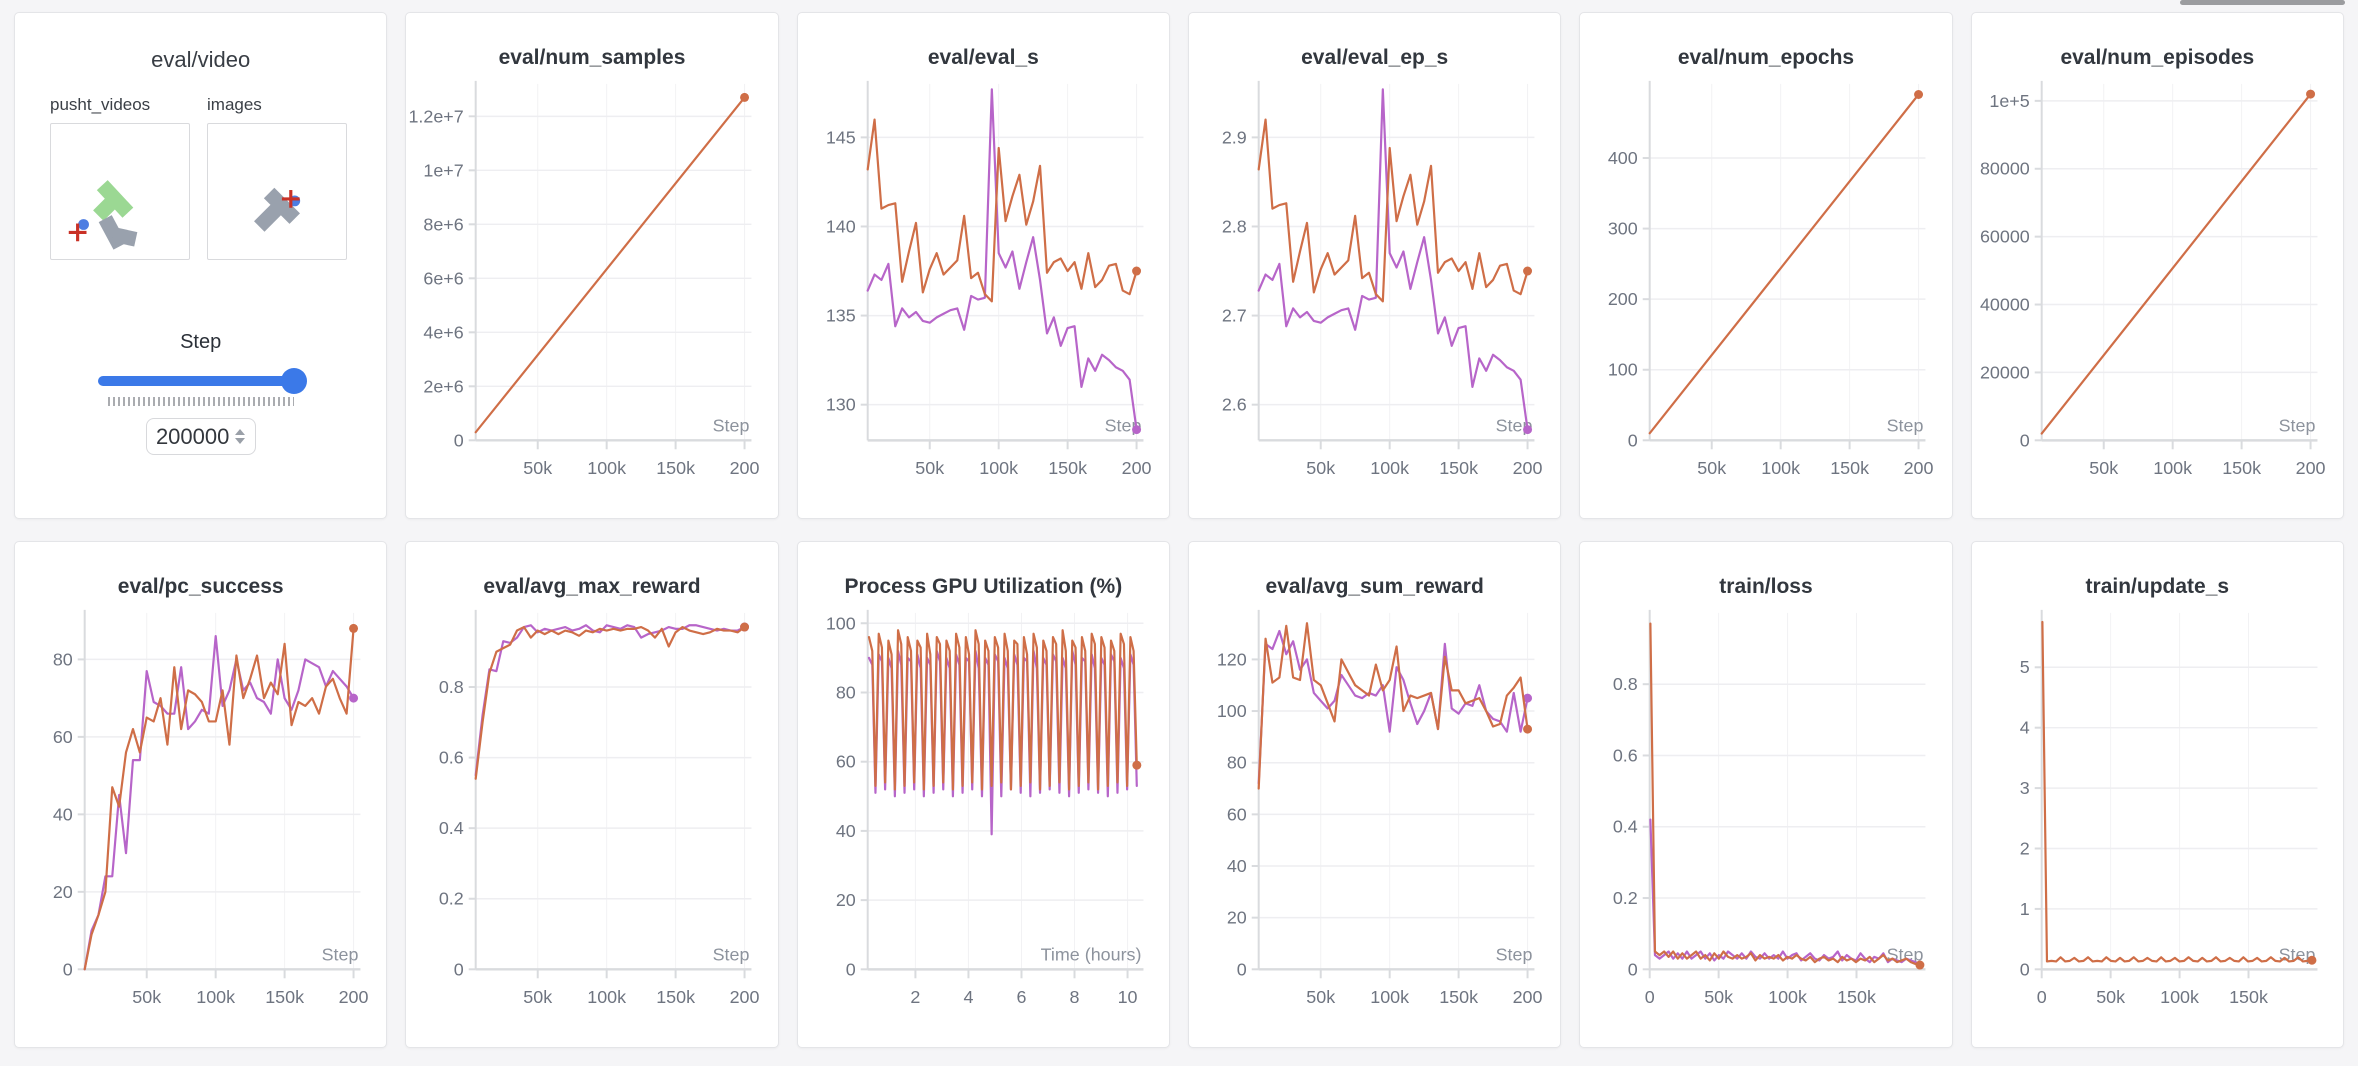  What do you see at coordinates (845, 692) in the screenshot?
I see `svg-text: 80` at bounding box center [845, 692].